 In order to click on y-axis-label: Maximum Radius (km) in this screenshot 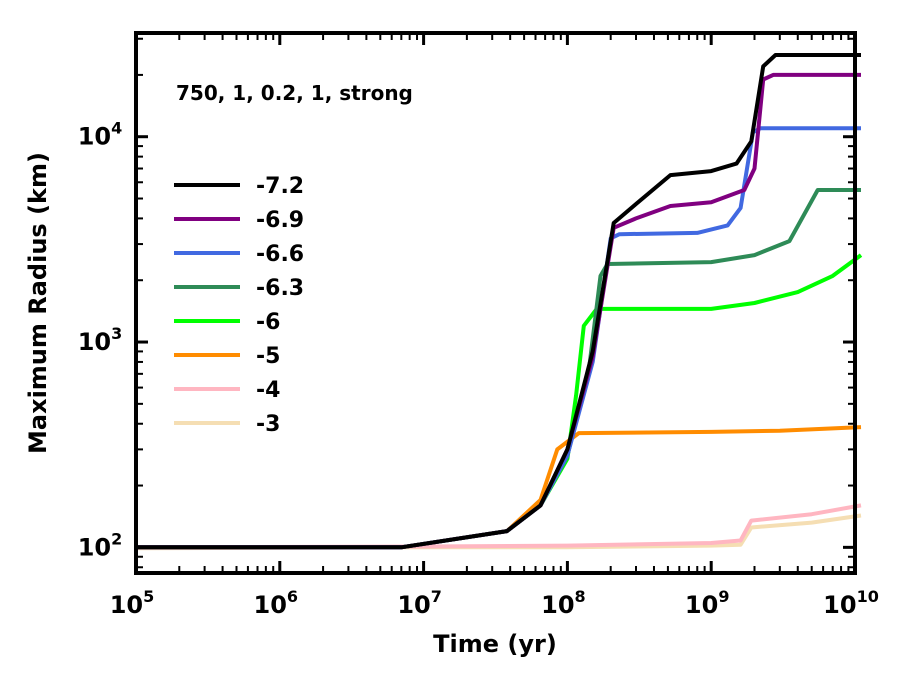, I will do `click(38, 303)`.